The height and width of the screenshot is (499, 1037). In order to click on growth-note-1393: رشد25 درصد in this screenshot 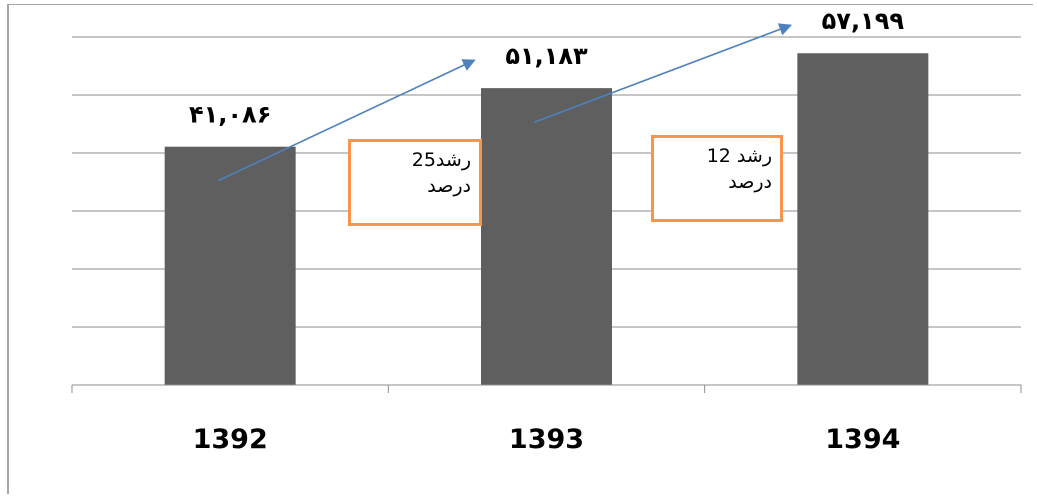, I will do `click(415, 182)`.